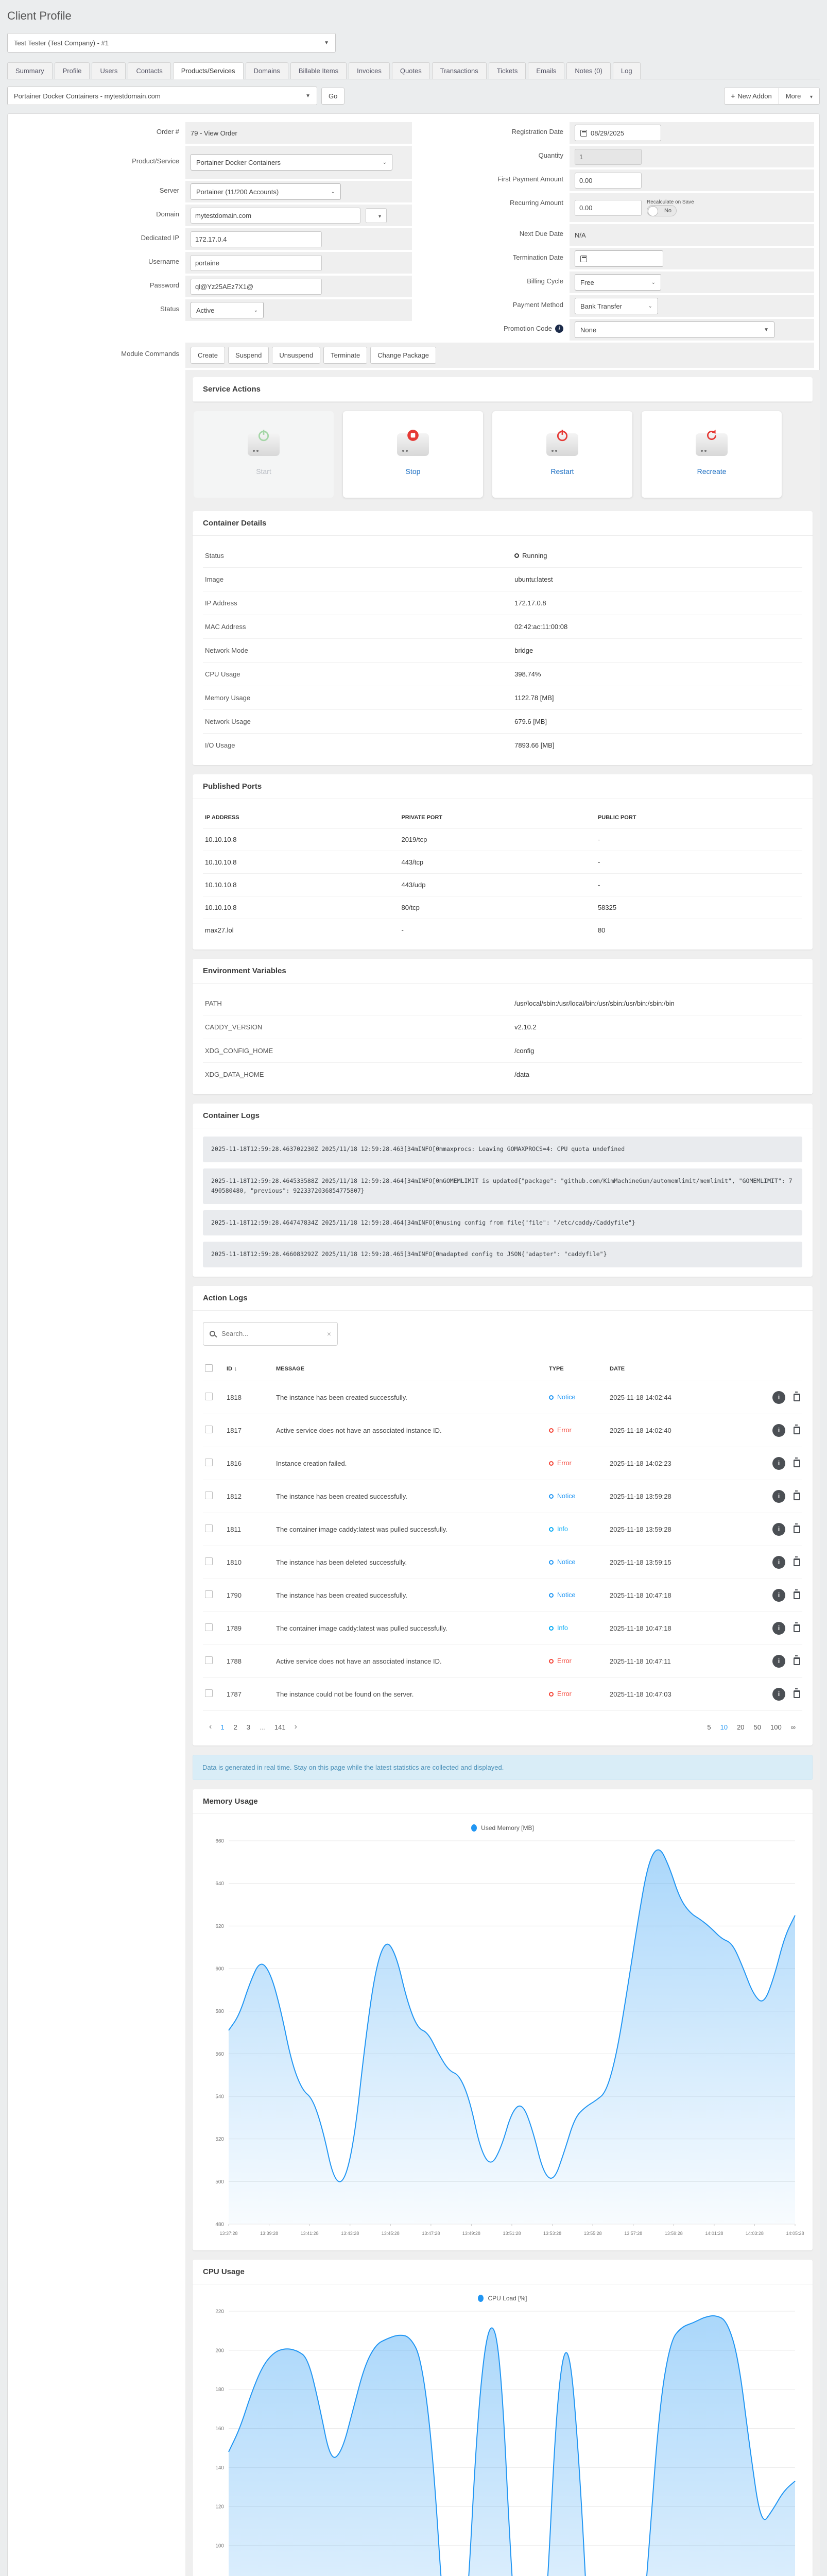  What do you see at coordinates (507, 70) in the screenshot?
I see `tab-tickets: Tickets` at bounding box center [507, 70].